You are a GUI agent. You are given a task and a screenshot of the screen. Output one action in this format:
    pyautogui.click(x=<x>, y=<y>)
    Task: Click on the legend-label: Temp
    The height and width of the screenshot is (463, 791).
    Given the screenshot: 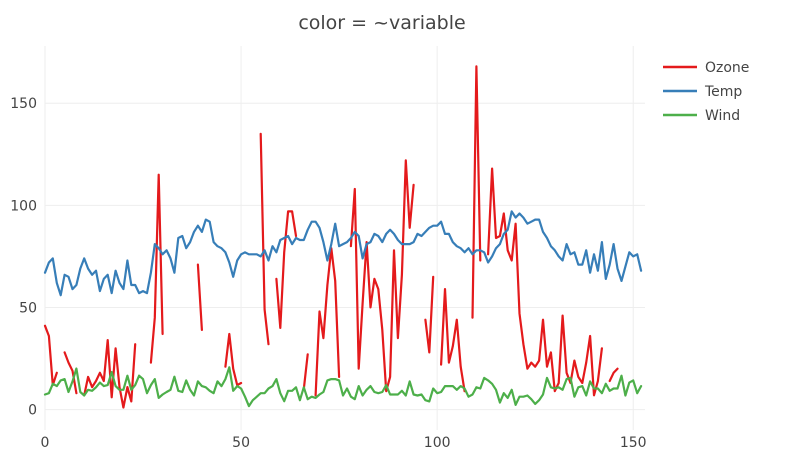 What is the action you would take?
    pyautogui.click(x=723, y=92)
    